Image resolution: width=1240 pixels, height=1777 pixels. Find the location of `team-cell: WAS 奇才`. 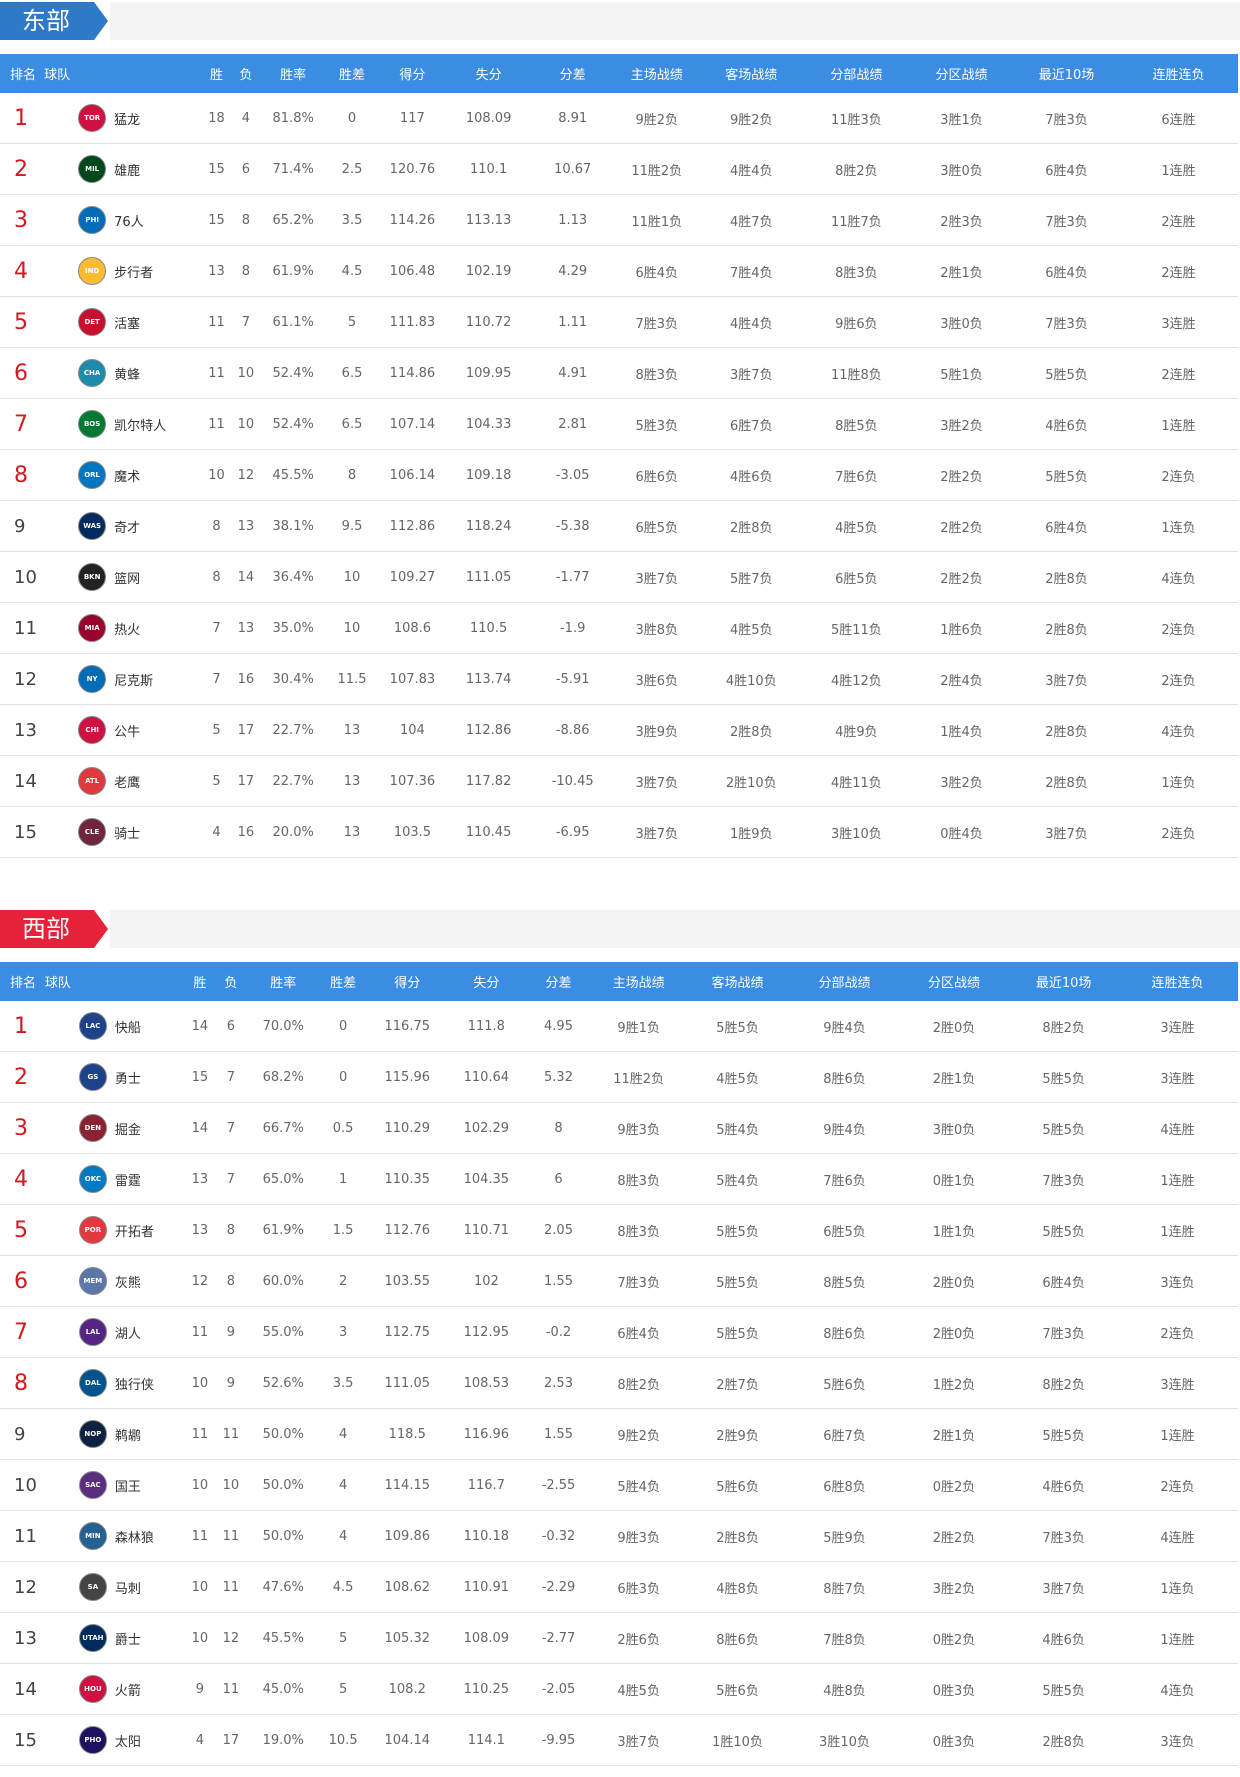

team-cell: WAS 奇才 is located at coordinates (123, 526).